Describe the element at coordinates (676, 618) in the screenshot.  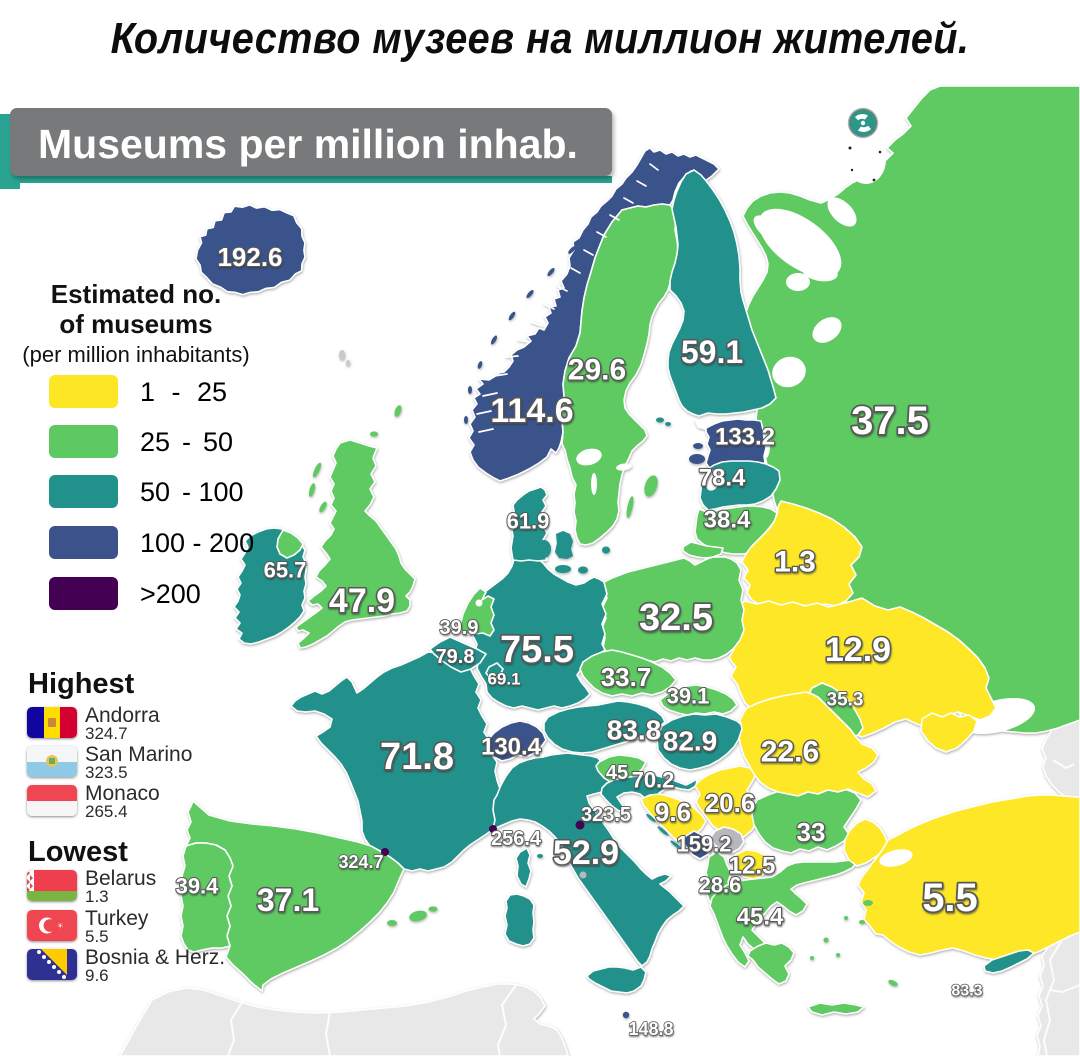
I see `svg-text: 32.5` at that location.